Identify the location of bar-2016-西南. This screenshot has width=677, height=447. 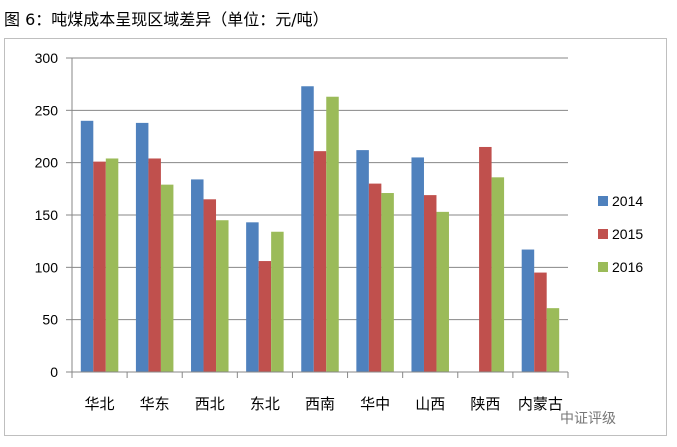
(332, 234).